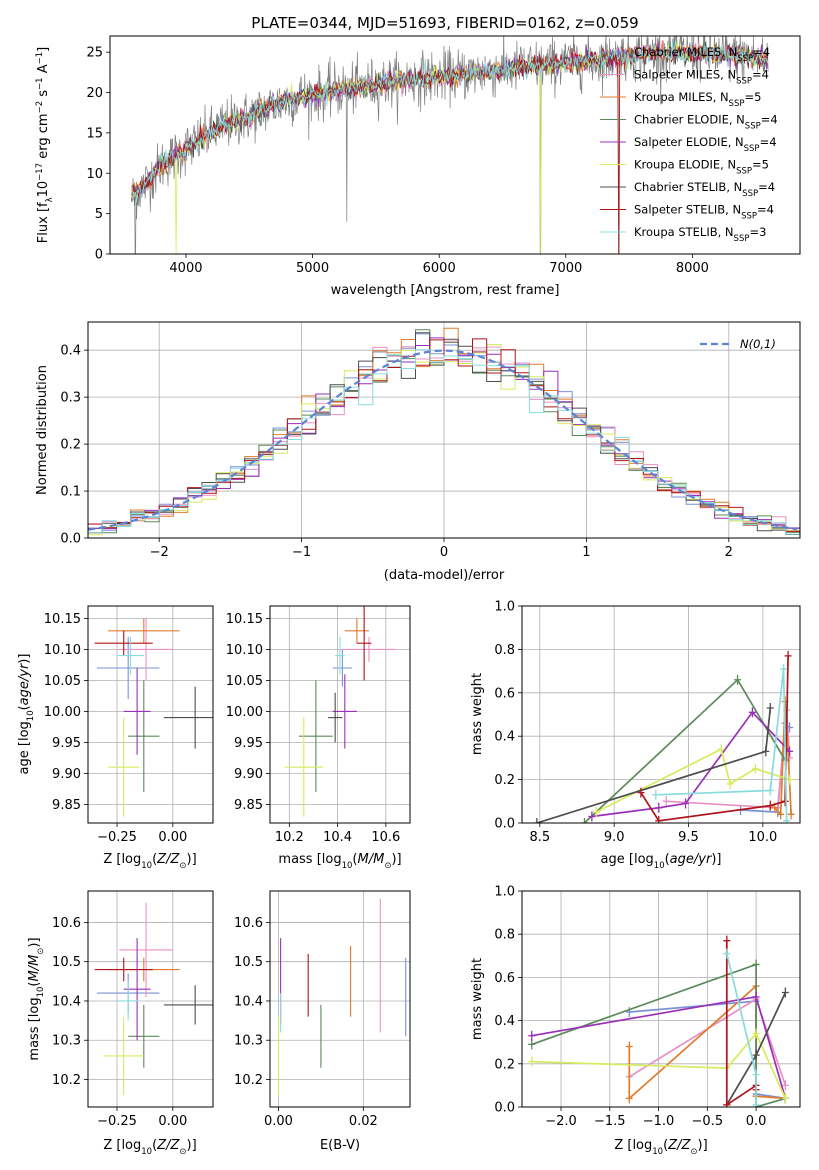  I want to click on y-tick-label: 25, so click(94, 53).